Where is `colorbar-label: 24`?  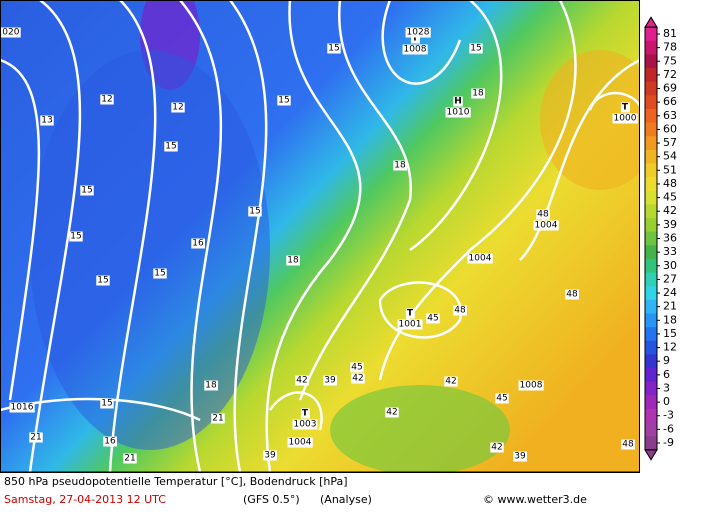 colorbar-label: 24 is located at coordinates (670, 292).